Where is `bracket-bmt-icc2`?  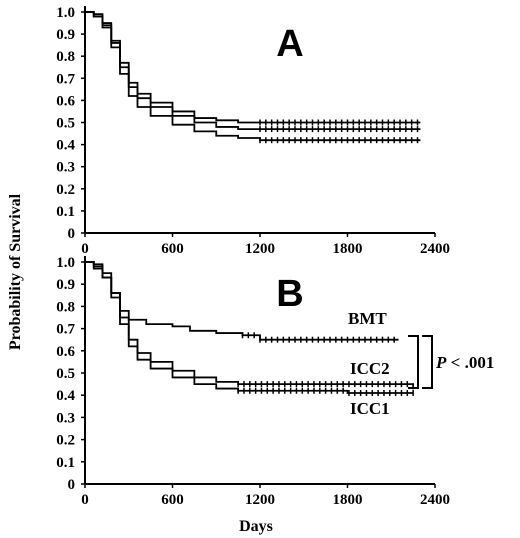 bracket-bmt-icc2 is located at coordinates (413, 362).